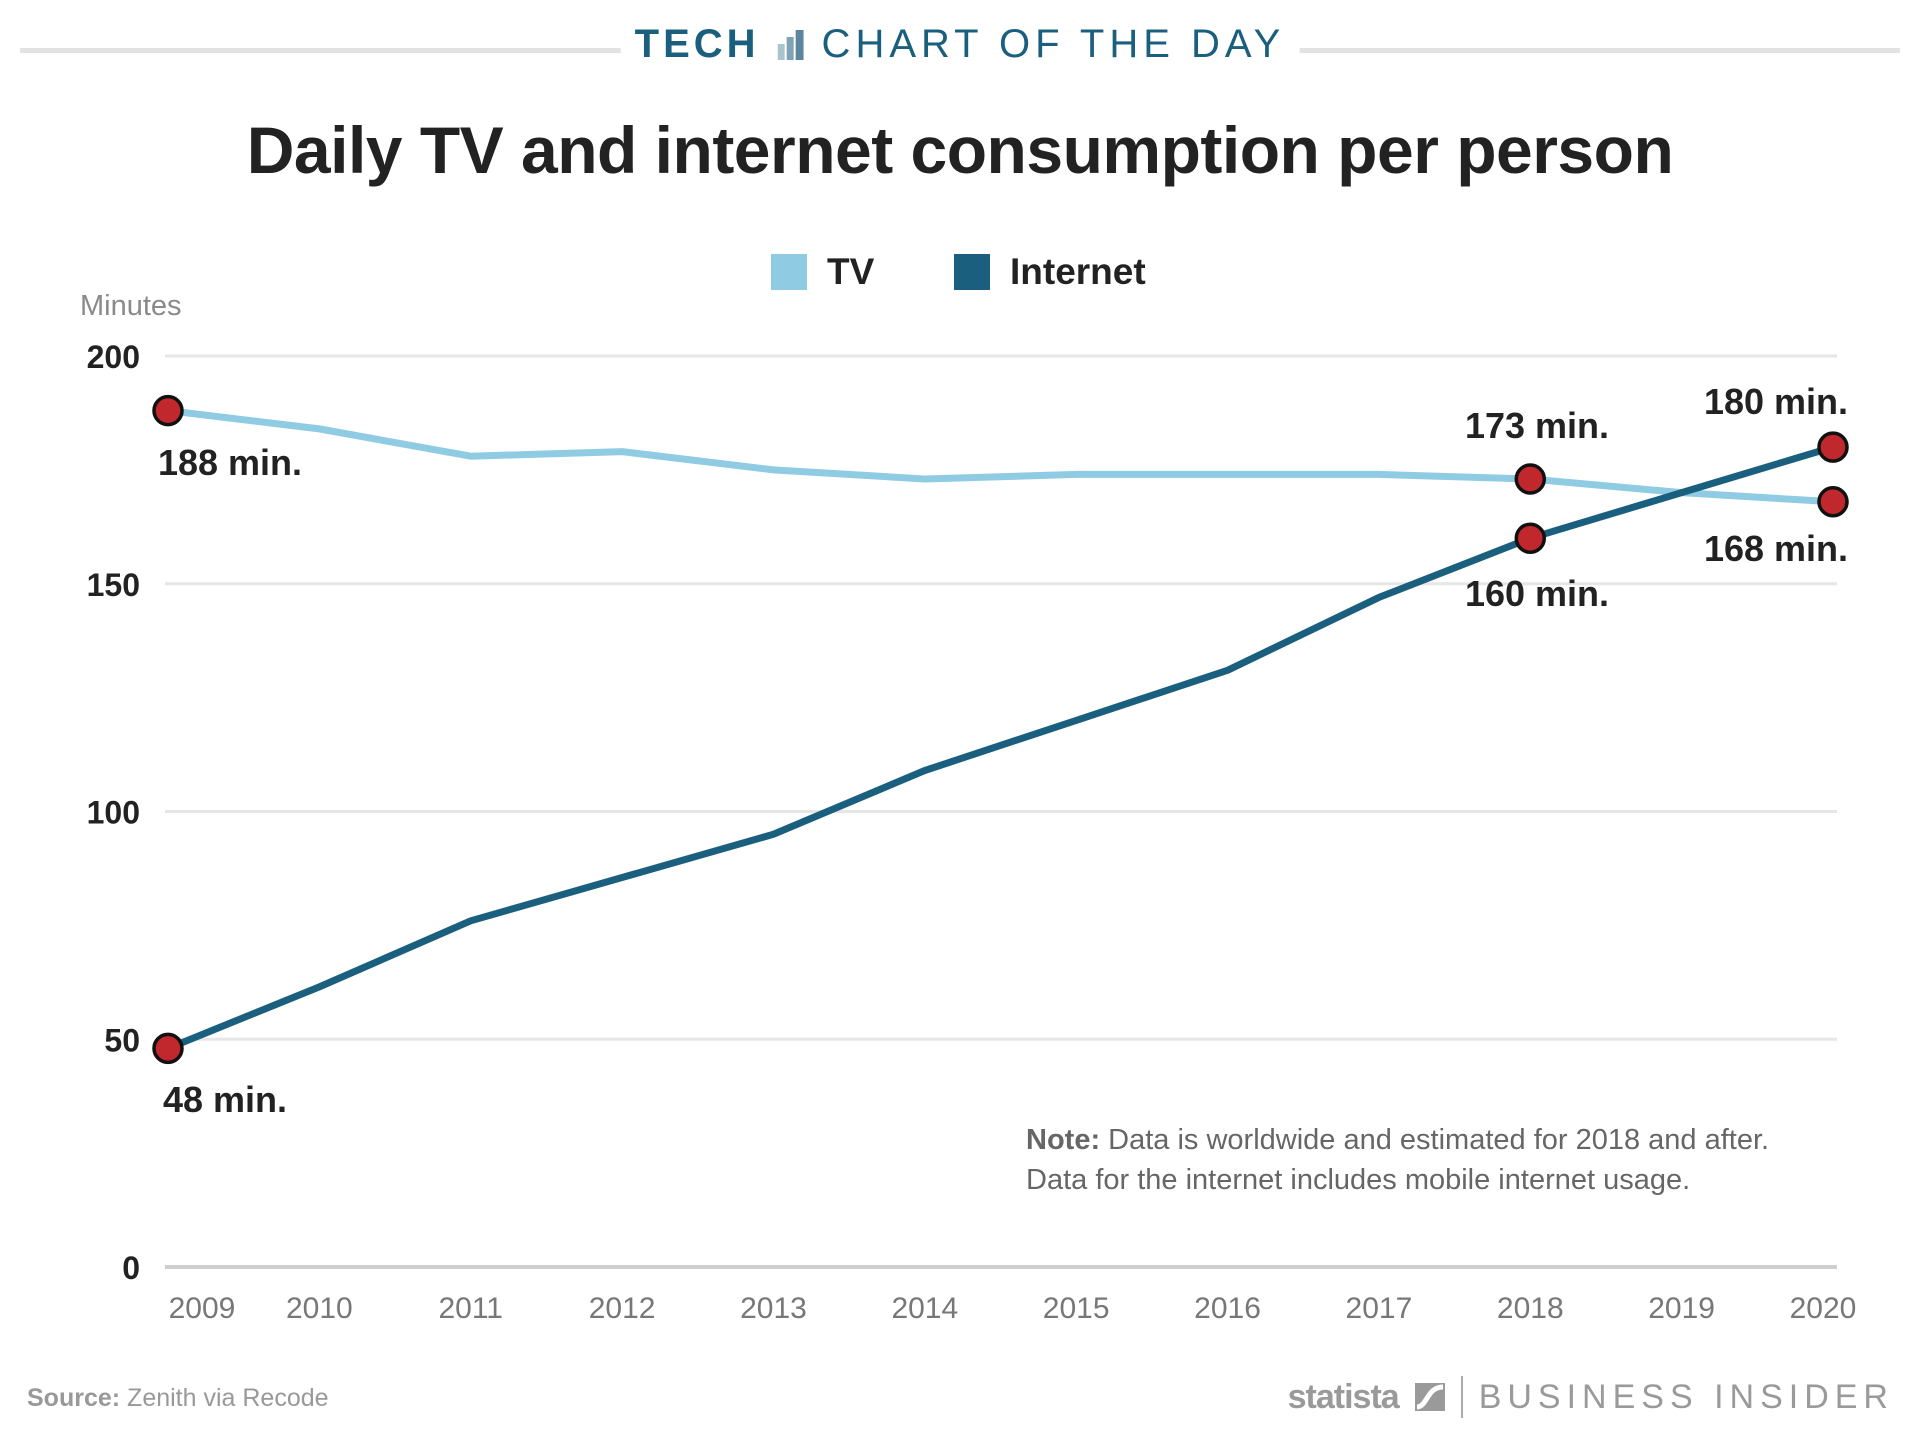 The width and height of the screenshot is (1920, 1440). I want to click on y-axis-label: Minutes, so click(131, 306).